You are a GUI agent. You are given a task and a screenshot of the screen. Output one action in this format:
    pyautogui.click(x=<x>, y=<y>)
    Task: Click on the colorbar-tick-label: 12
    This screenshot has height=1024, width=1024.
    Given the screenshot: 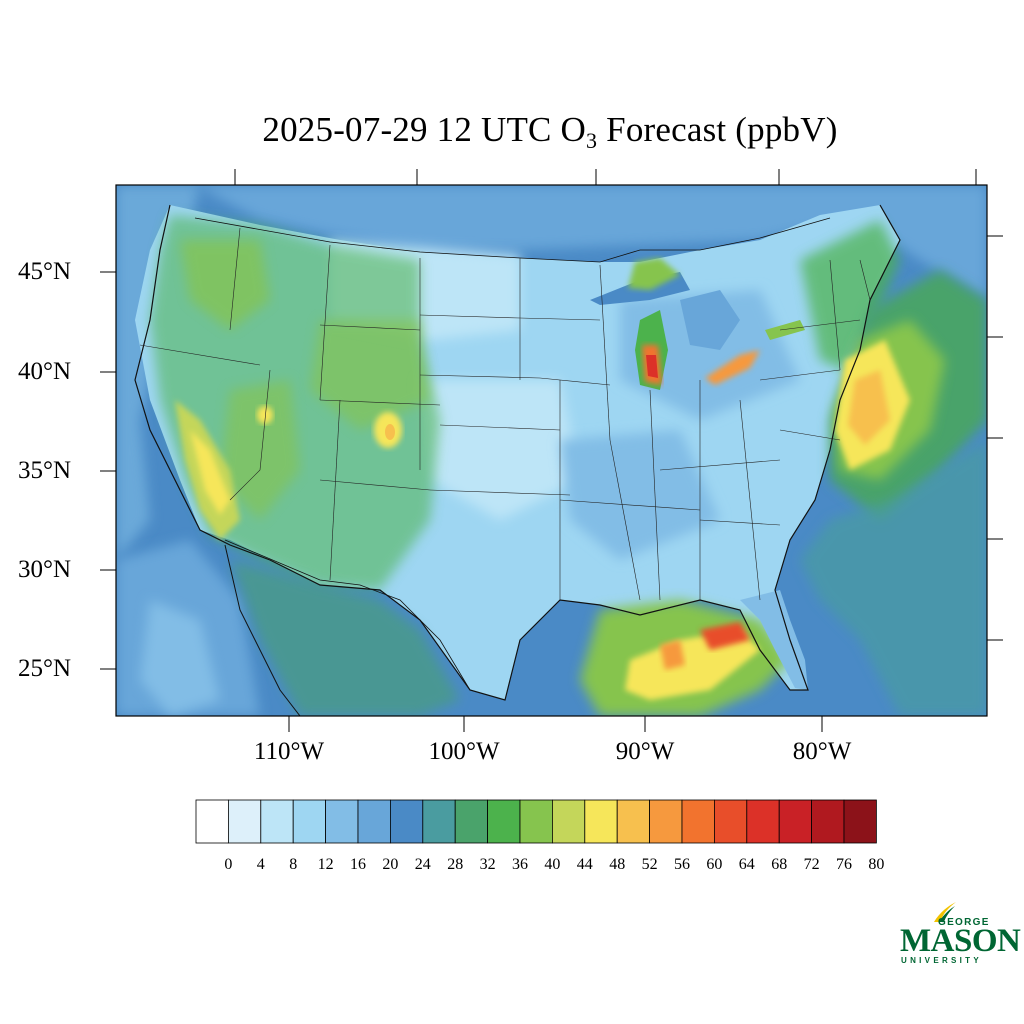 What is the action you would take?
    pyautogui.click(x=325, y=864)
    